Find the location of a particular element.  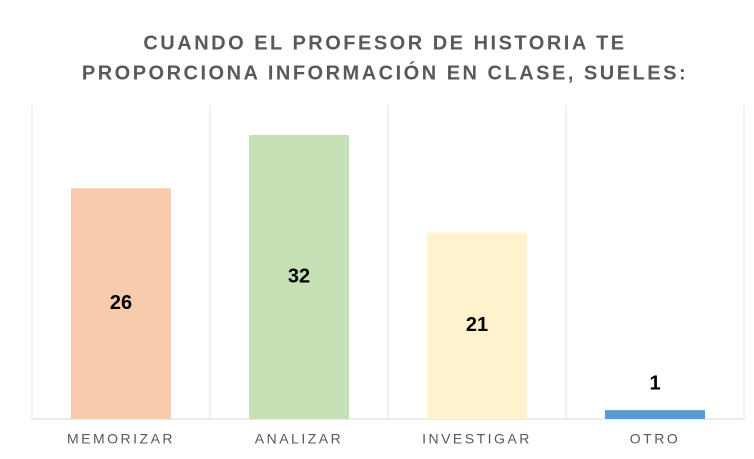

chart-title: CUANDO EL PROFESOR DE HISTORIA TE is located at coordinates (384, 43).